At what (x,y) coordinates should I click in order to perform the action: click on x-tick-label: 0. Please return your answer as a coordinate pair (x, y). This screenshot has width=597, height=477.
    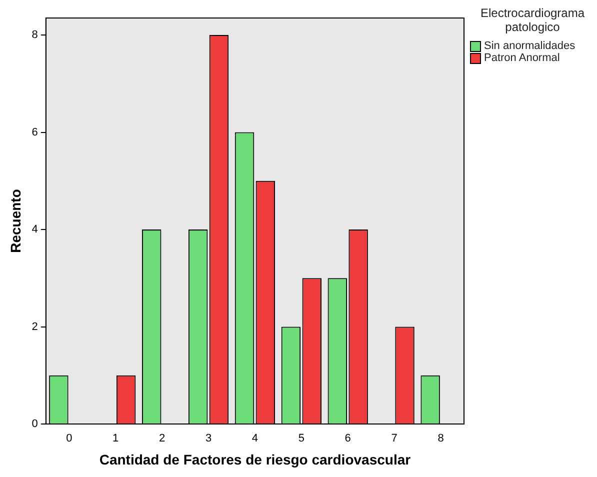
    Looking at the image, I should click on (69, 438).